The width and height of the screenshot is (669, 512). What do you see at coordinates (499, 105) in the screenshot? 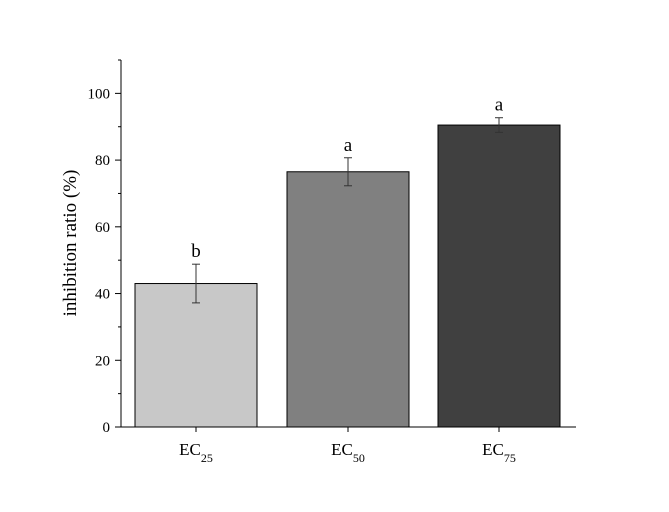
I see `significance-label-2: a` at bounding box center [499, 105].